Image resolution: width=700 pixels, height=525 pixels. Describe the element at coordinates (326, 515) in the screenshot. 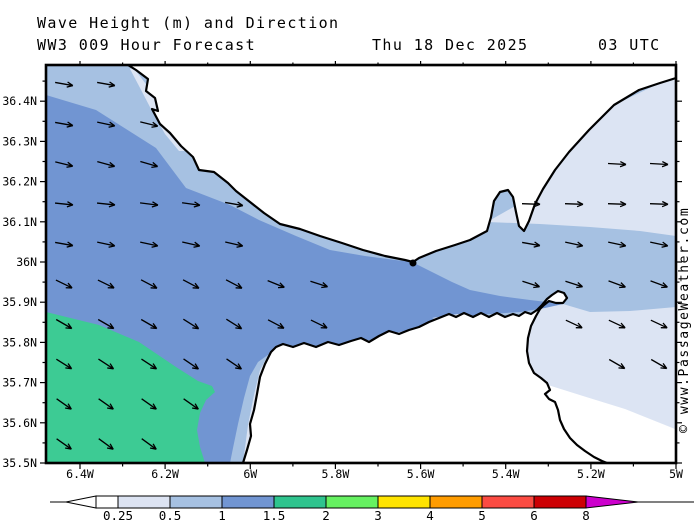

I see `colorbar-label: 2` at that location.